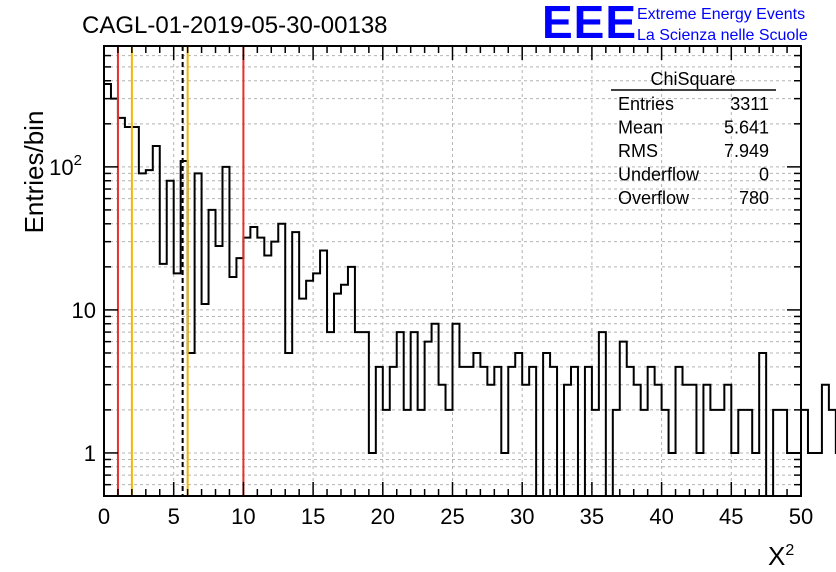 Image resolution: width=836 pixels, height=572 pixels. What do you see at coordinates (638, 151) in the screenshot?
I see `stats-row-label: RMS` at bounding box center [638, 151].